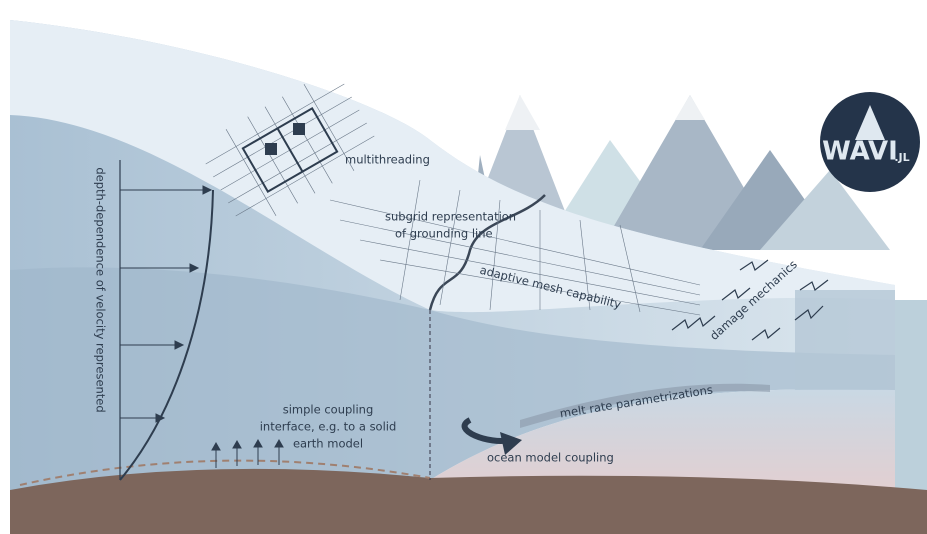  Describe the element at coordinates (101, 289) in the screenshot. I see `label: depth-dependence of velocity represented` at that location.